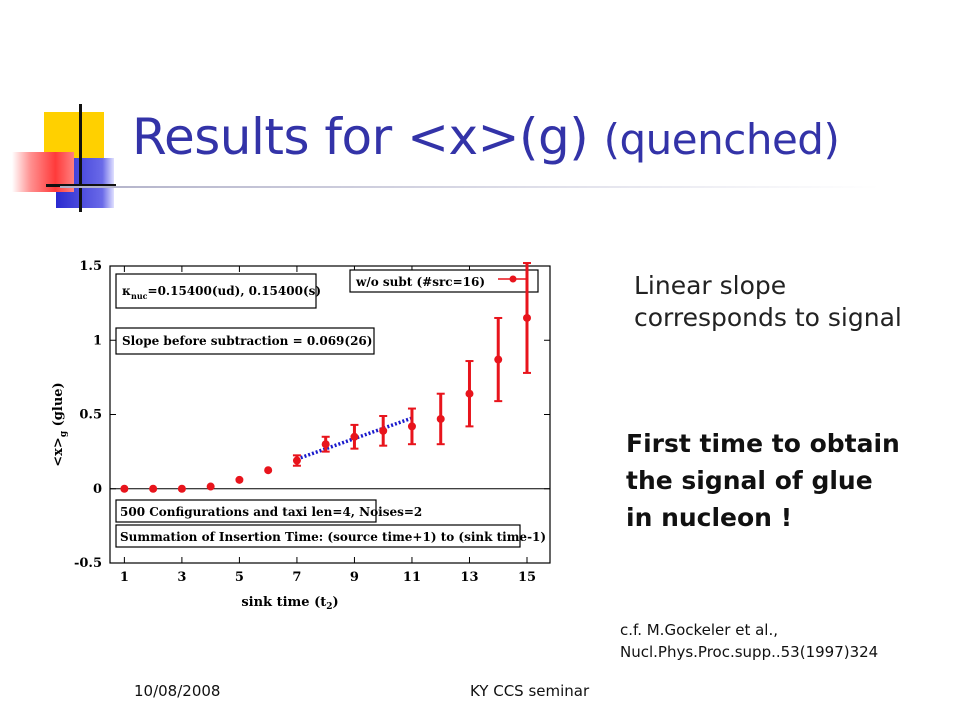 This screenshot has height=720, width=960. I want to click on slope-label: Slope before subtraction = 0.069(26), so click(247, 341).